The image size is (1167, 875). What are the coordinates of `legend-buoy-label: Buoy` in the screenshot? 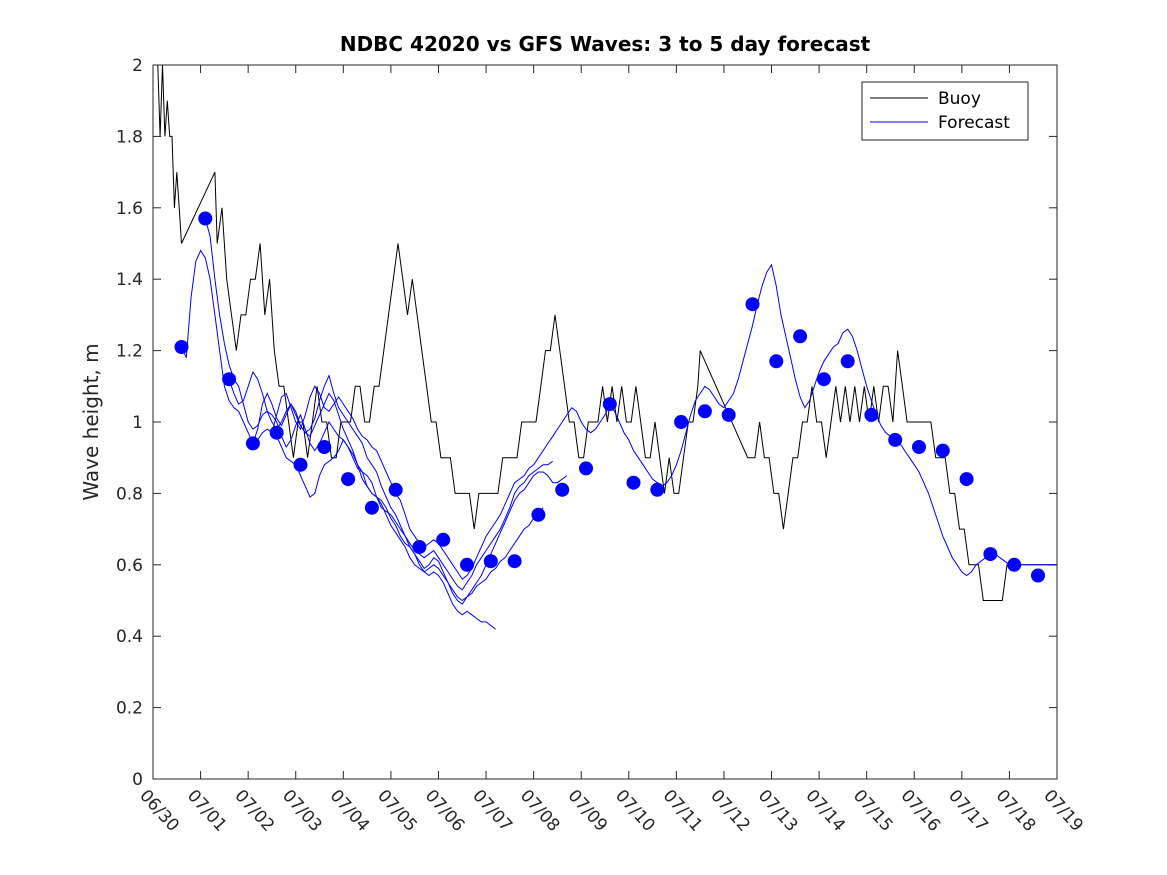 It's located at (959, 99).